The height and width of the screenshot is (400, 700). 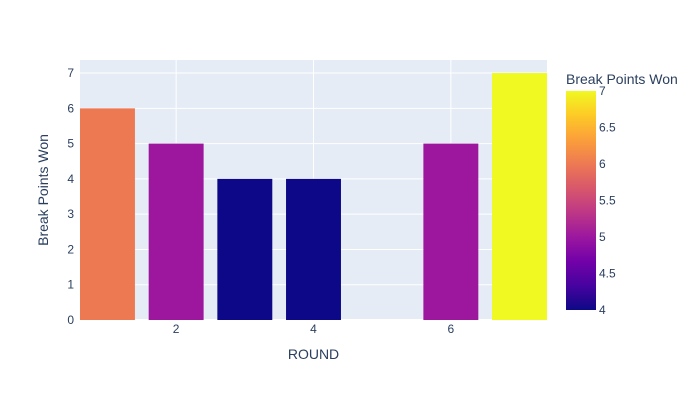 I want to click on y-tick-label: 1, so click(x=70, y=285).